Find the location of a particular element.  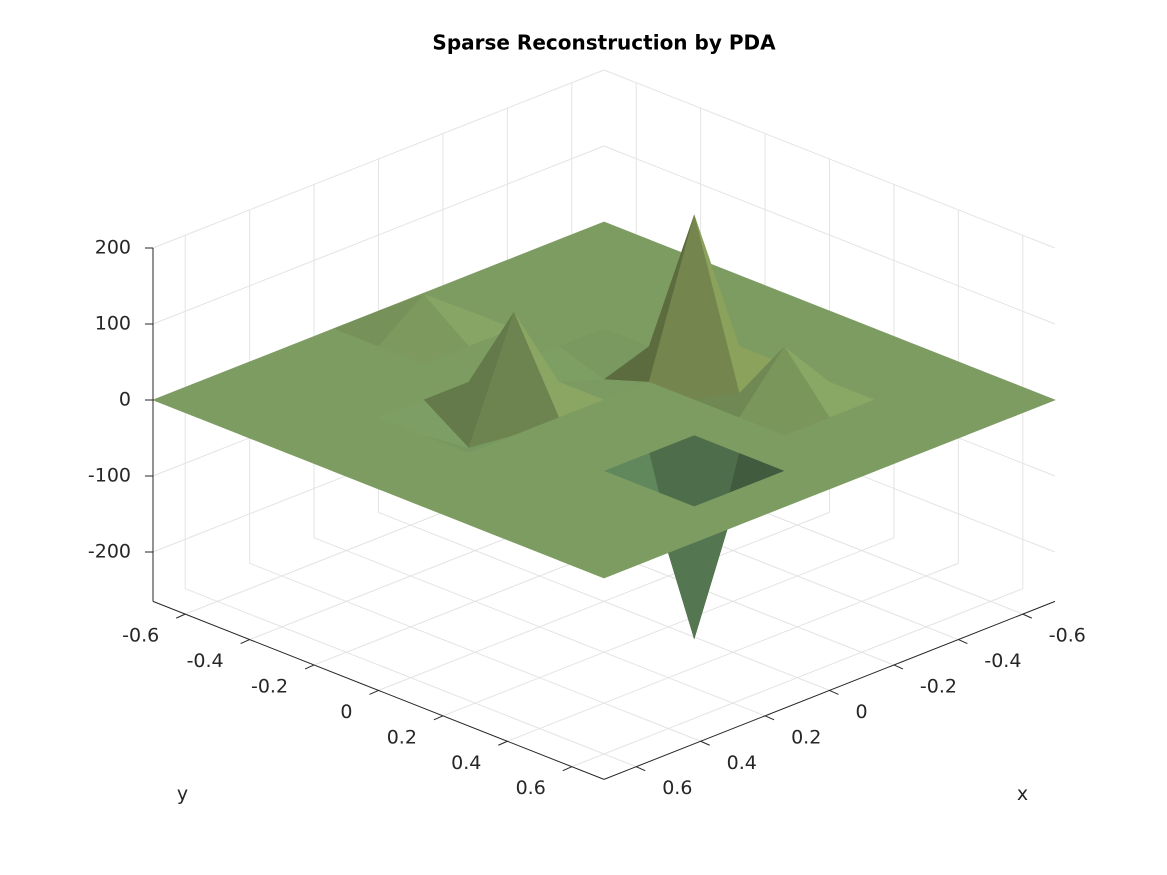

x-tick-label: 0.2 is located at coordinates (806, 737).